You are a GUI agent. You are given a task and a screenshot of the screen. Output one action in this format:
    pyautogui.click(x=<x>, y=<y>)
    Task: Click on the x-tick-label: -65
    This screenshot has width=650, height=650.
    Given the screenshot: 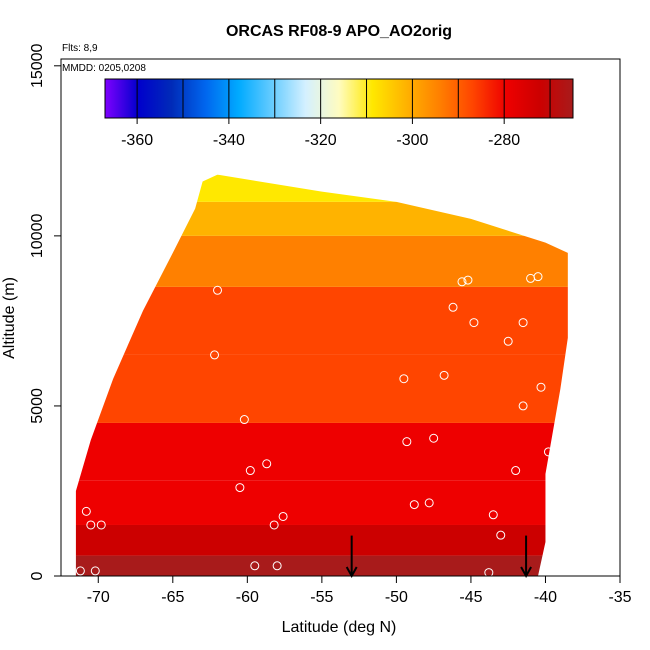 What is the action you would take?
    pyautogui.click(x=172, y=597)
    